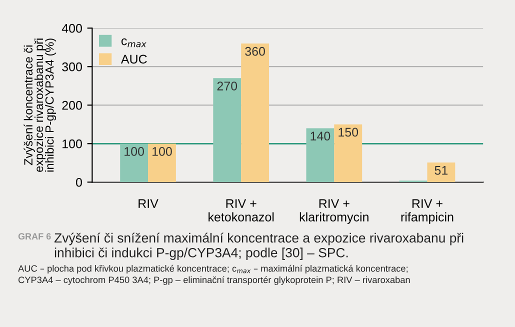 The height and width of the screenshot is (327, 515). I want to click on text: Zvýšení či snížení maximální koncentrace a expozice rivaroxabanu při inhibici či indukci P-gp/CYP3A4; podle [30] – SPC., so click(259, 246).